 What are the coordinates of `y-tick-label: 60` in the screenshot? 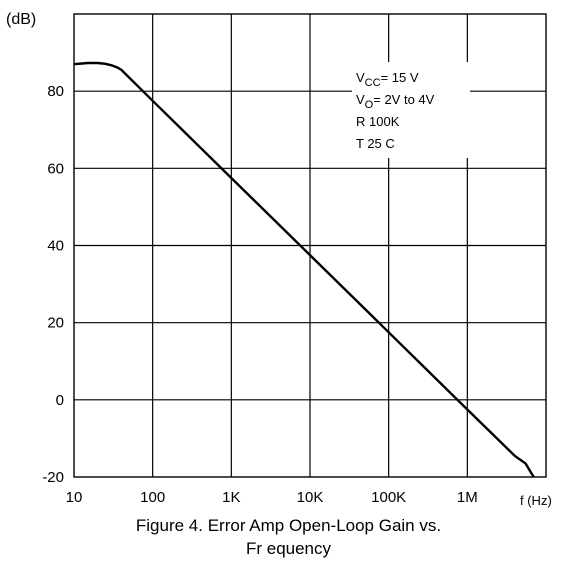 It's located at (55, 168).